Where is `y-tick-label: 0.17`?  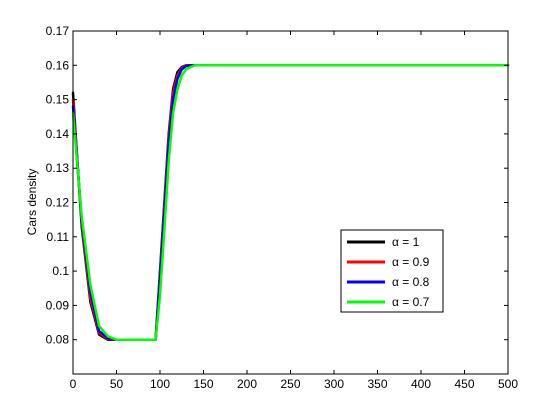 y-tick-label: 0.17 is located at coordinates (58, 31).